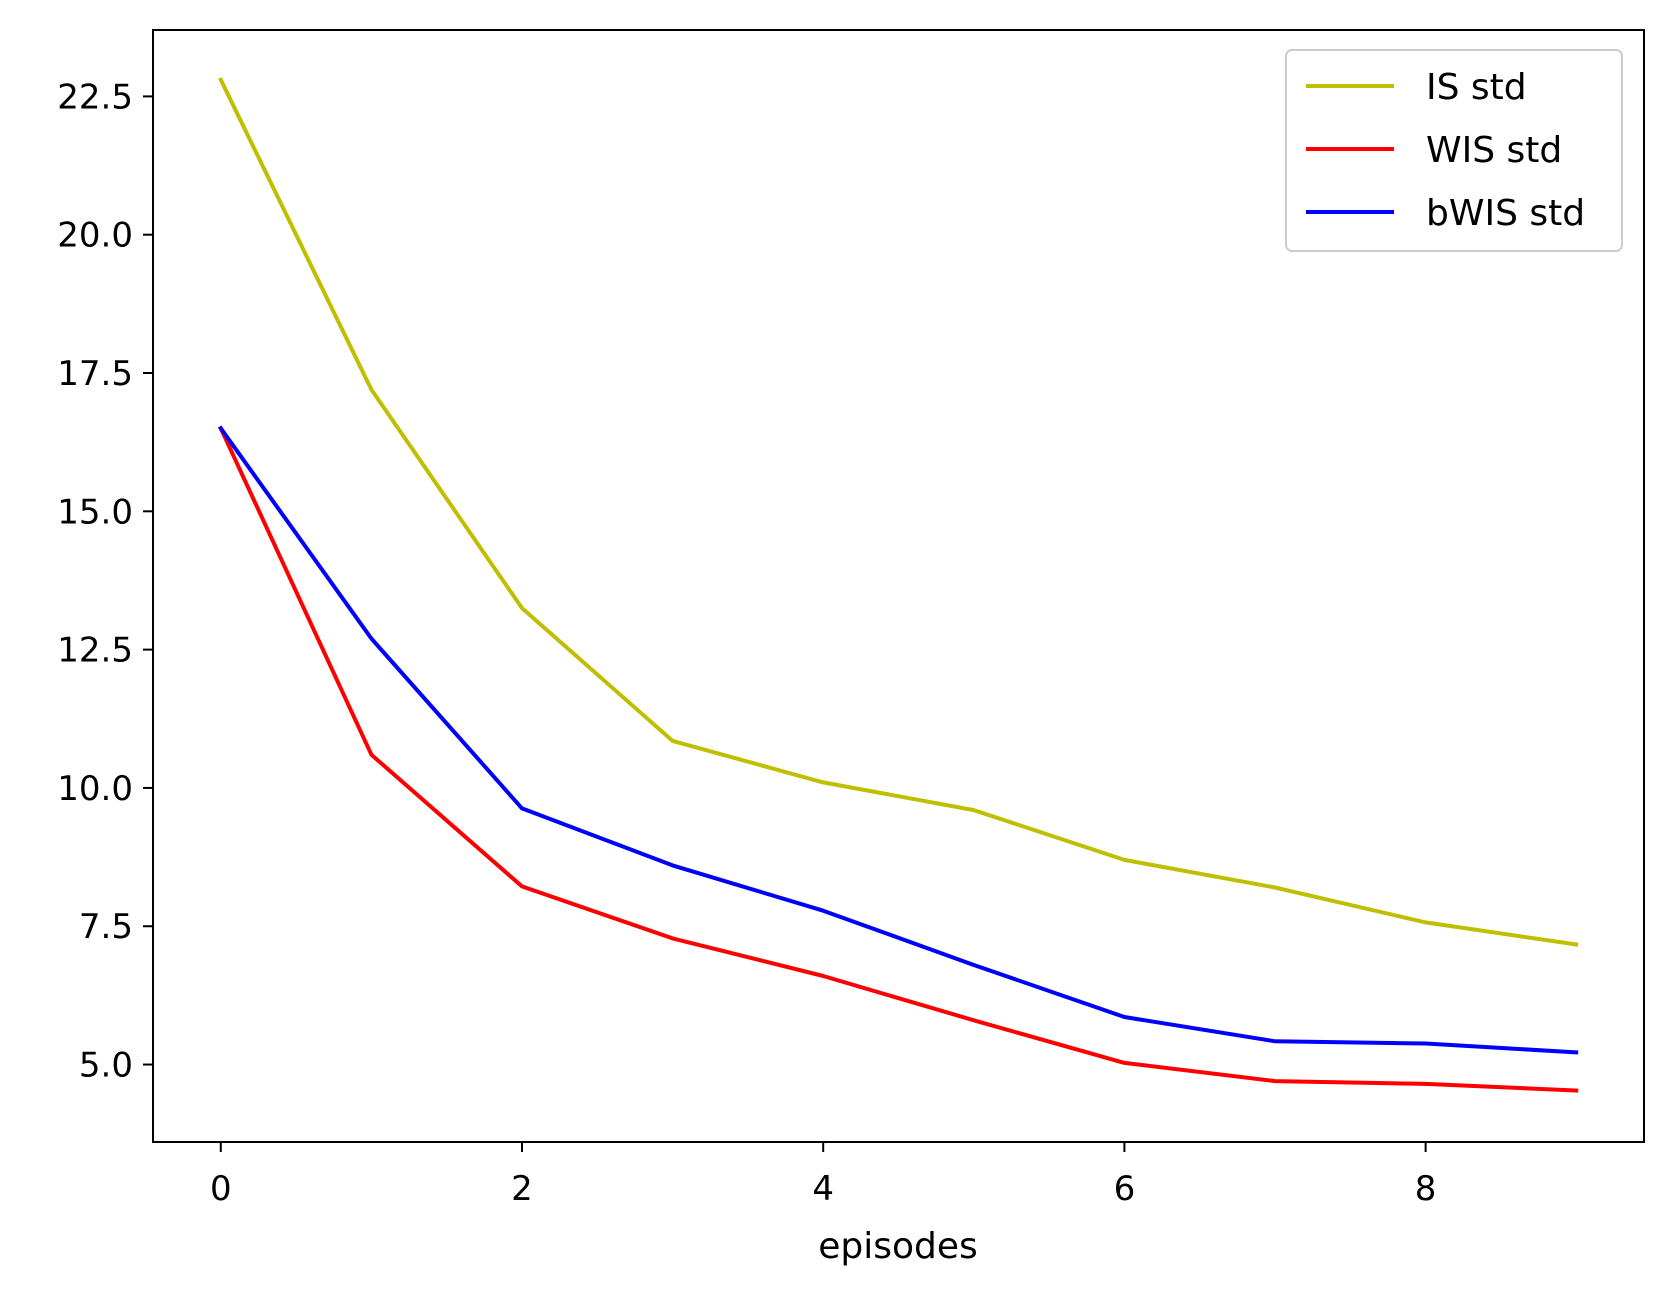  I want to click on y-tick-label: 7.5, so click(106, 927).